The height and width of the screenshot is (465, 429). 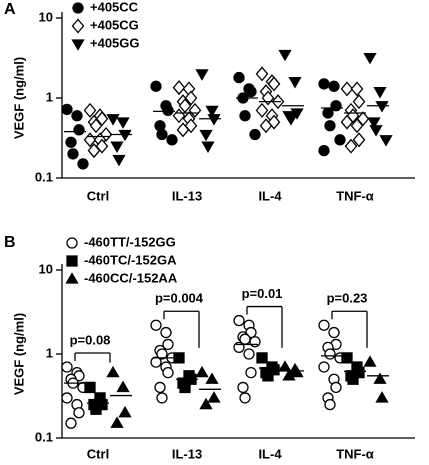 What do you see at coordinates (10, 9) in the screenshot?
I see `panel-label: A` at bounding box center [10, 9].